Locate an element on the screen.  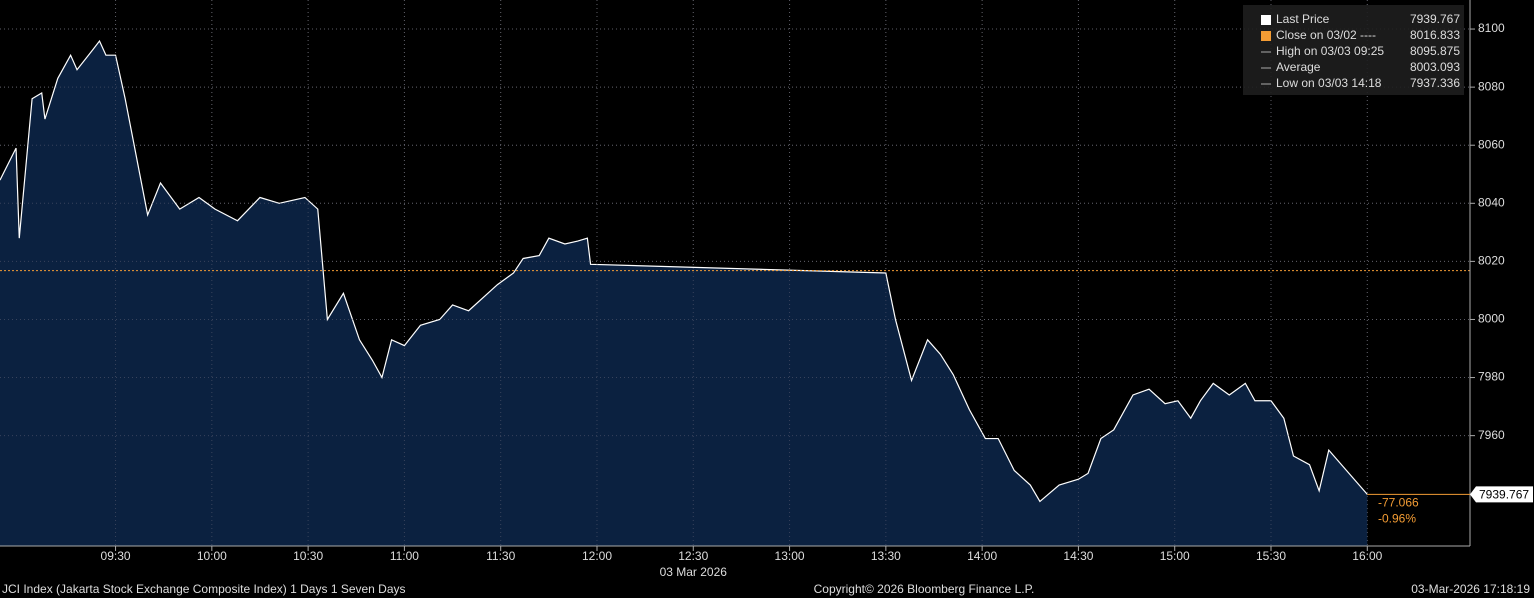
legend-value: 7939.767 is located at coordinates (1435, 19).